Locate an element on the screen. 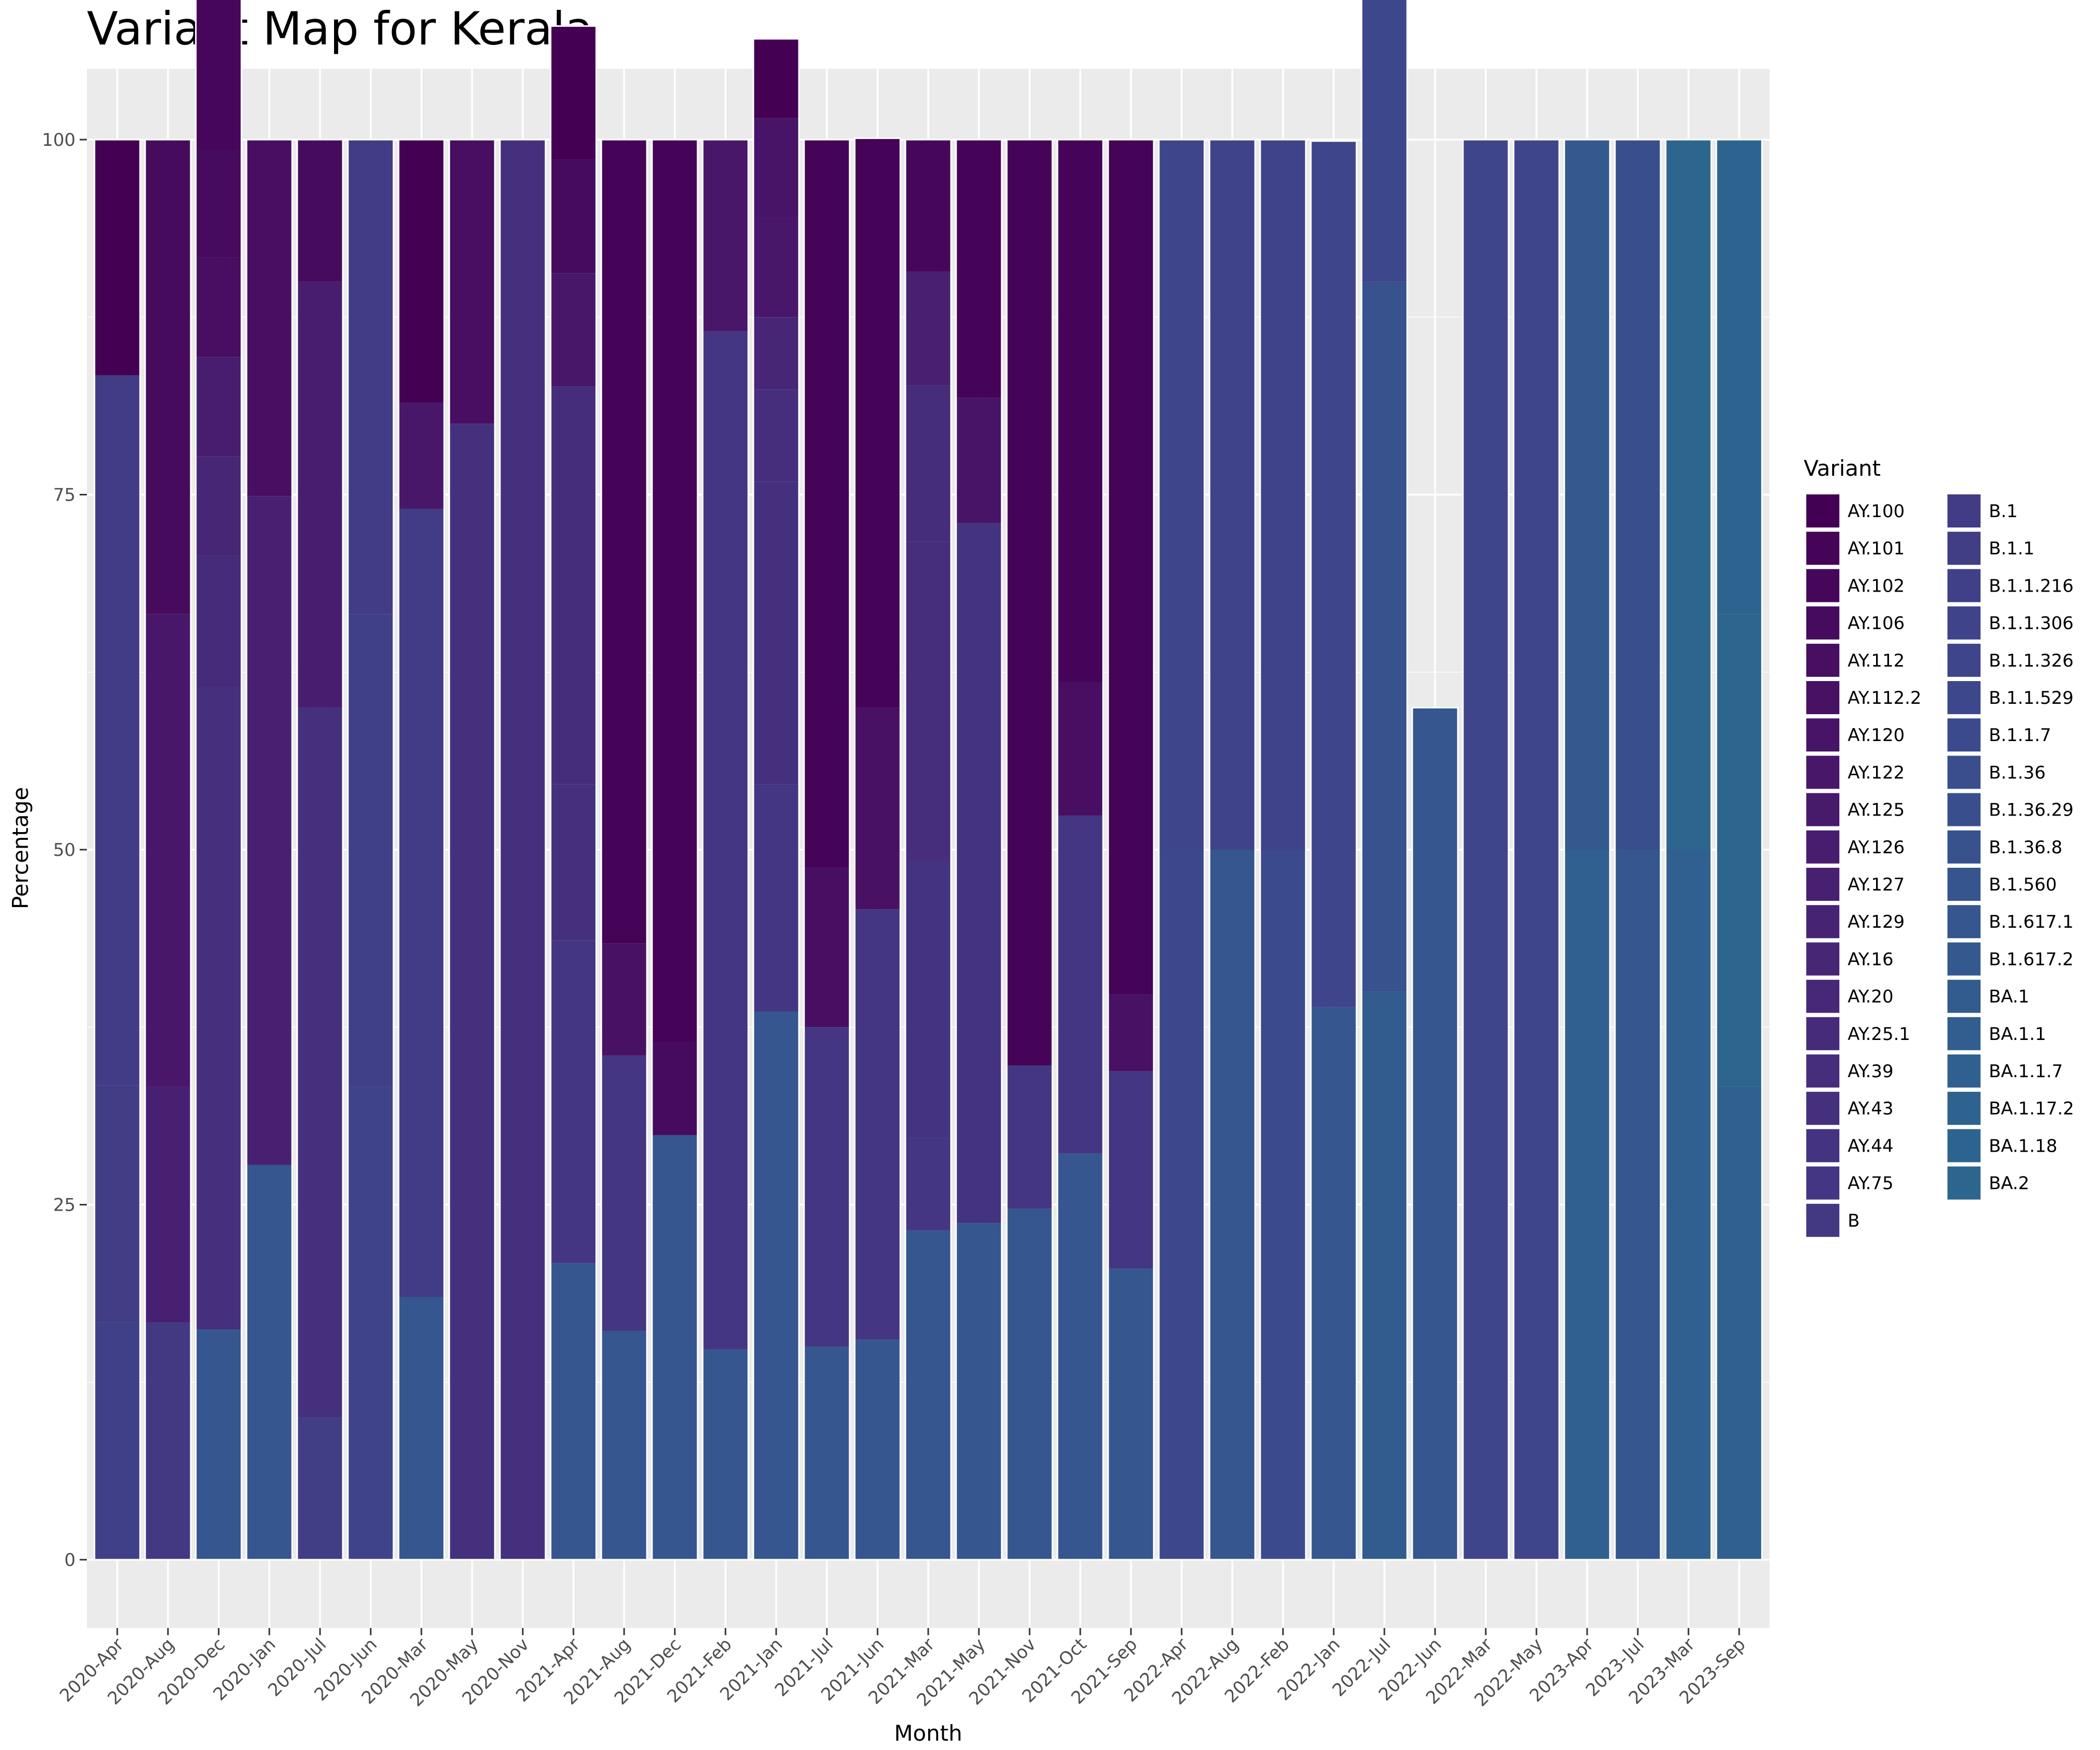  legend-label: AY.125 is located at coordinates (1876, 811).